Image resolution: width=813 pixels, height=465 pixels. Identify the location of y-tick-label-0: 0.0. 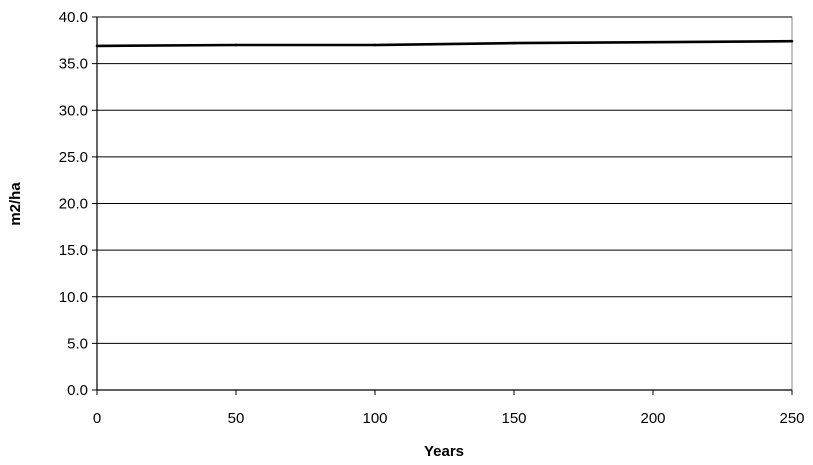
(77, 390).